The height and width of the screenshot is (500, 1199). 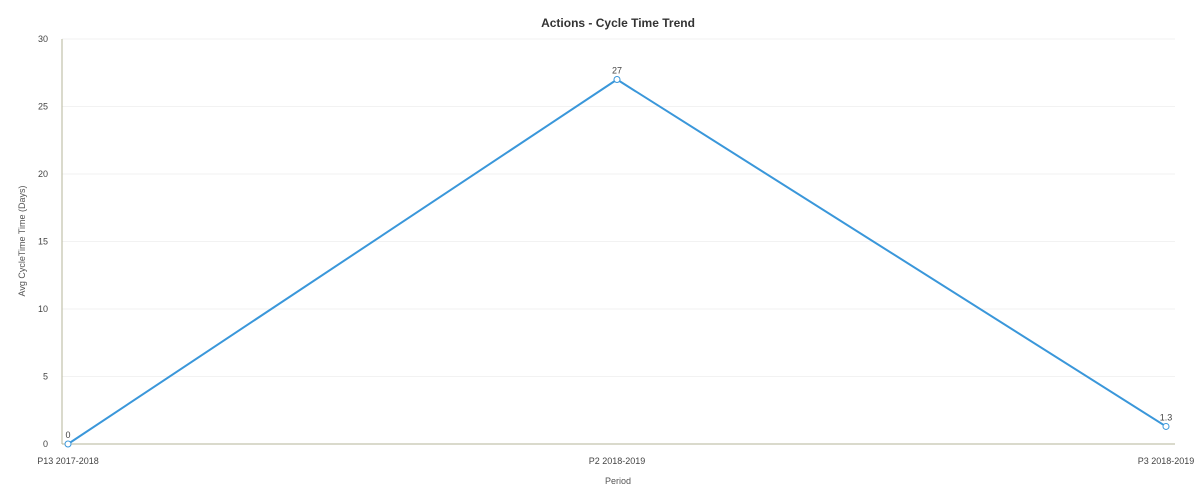 What do you see at coordinates (1166, 417) in the screenshot?
I see `data-label: 1.3` at bounding box center [1166, 417].